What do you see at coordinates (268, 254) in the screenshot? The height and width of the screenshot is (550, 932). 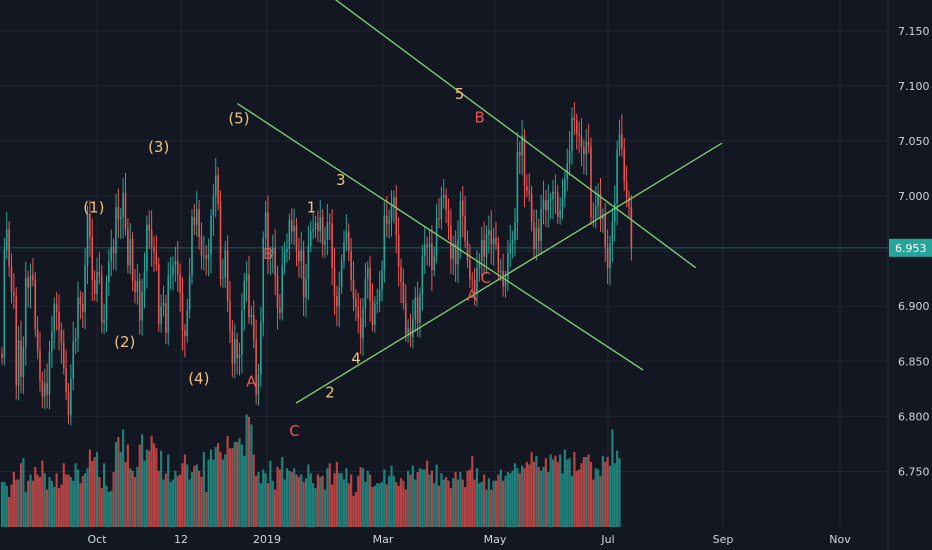 I see `wave-label: B` at bounding box center [268, 254].